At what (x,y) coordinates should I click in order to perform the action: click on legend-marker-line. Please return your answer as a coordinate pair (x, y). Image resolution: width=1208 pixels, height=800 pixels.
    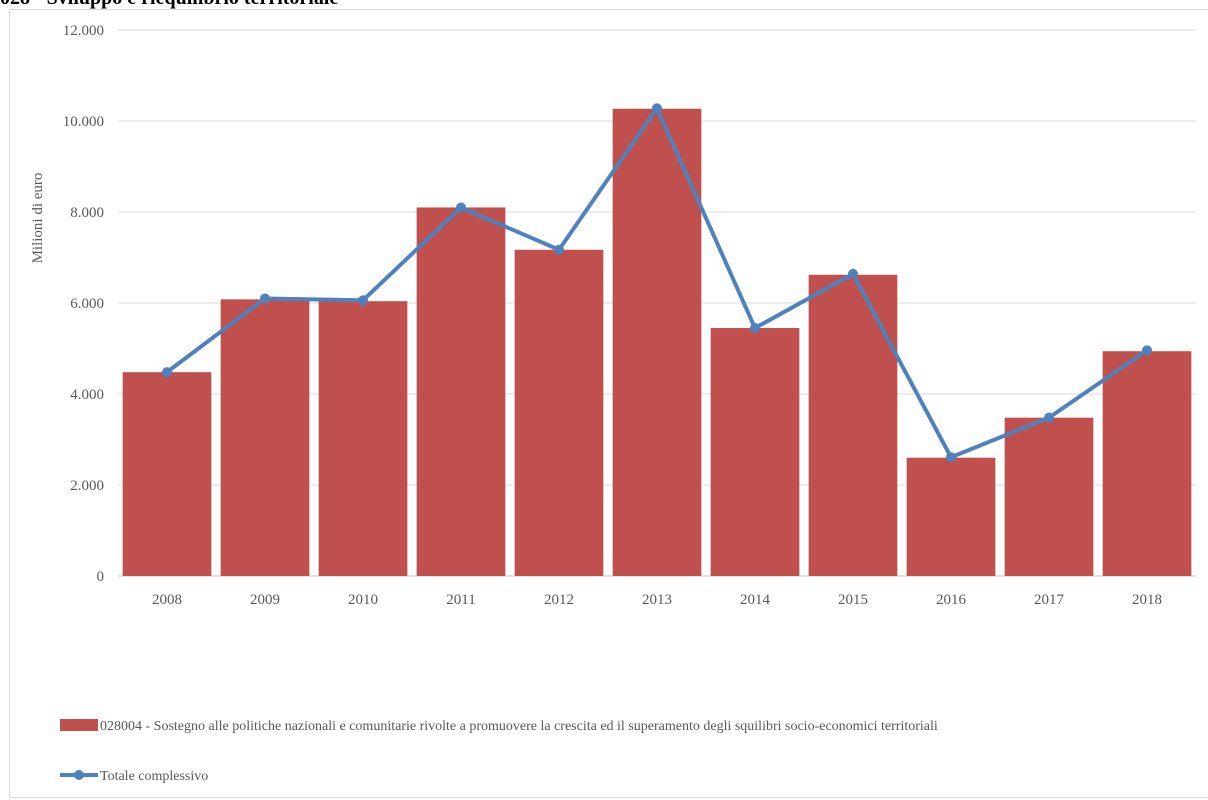
    Looking at the image, I should click on (79, 775).